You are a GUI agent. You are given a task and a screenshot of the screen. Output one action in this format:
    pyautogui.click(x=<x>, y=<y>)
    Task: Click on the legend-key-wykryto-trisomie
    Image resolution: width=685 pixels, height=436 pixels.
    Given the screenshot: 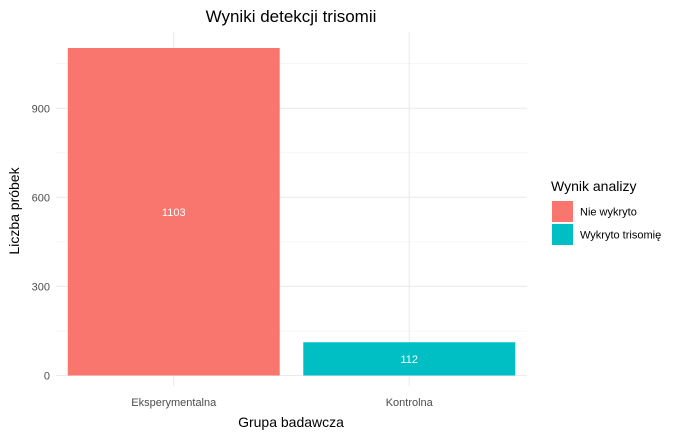 What is the action you would take?
    pyautogui.click(x=562, y=234)
    